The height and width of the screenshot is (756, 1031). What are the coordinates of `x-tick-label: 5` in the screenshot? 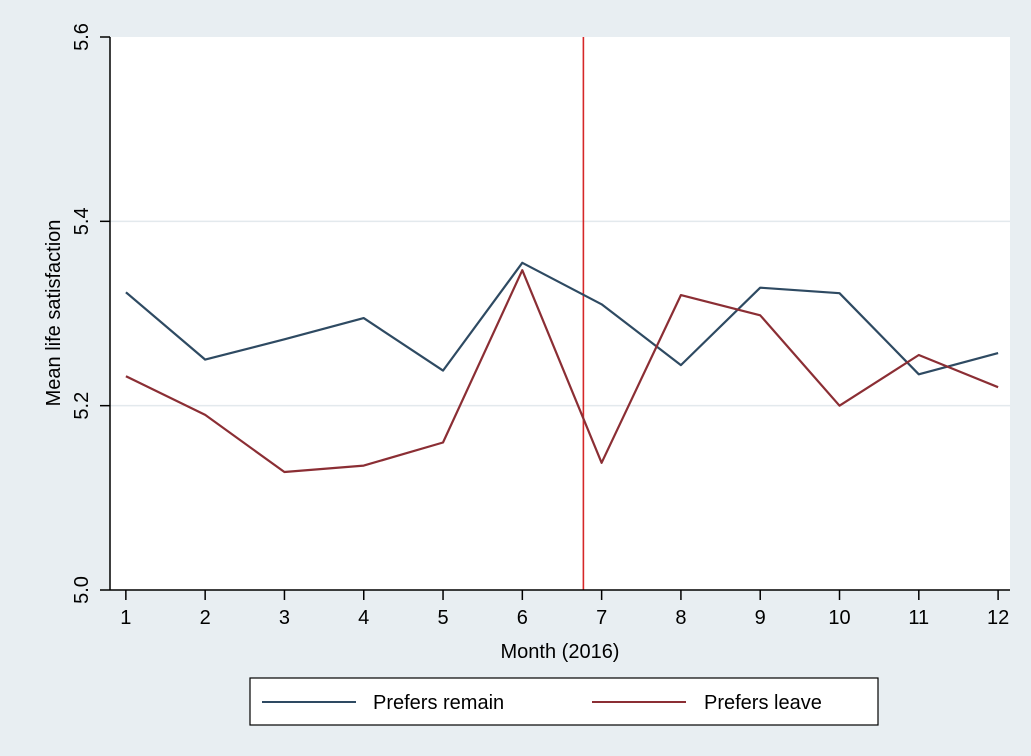 It's located at (442, 618).